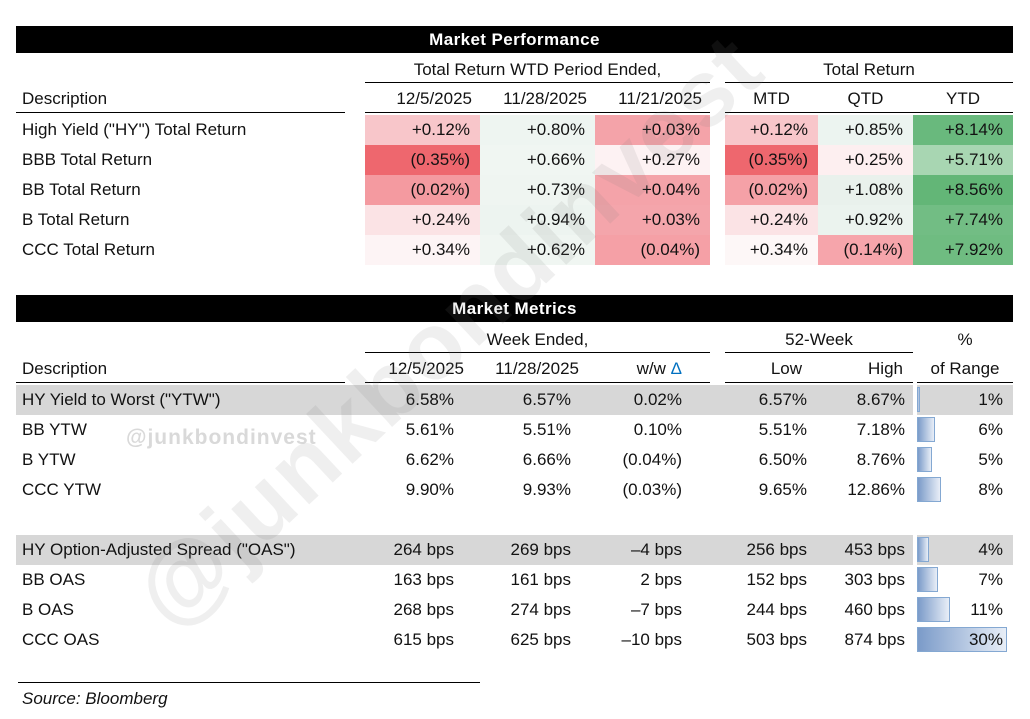 The height and width of the screenshot is (719, 1030). I want to click on range-percent-label: 11%, so click(986, 609).